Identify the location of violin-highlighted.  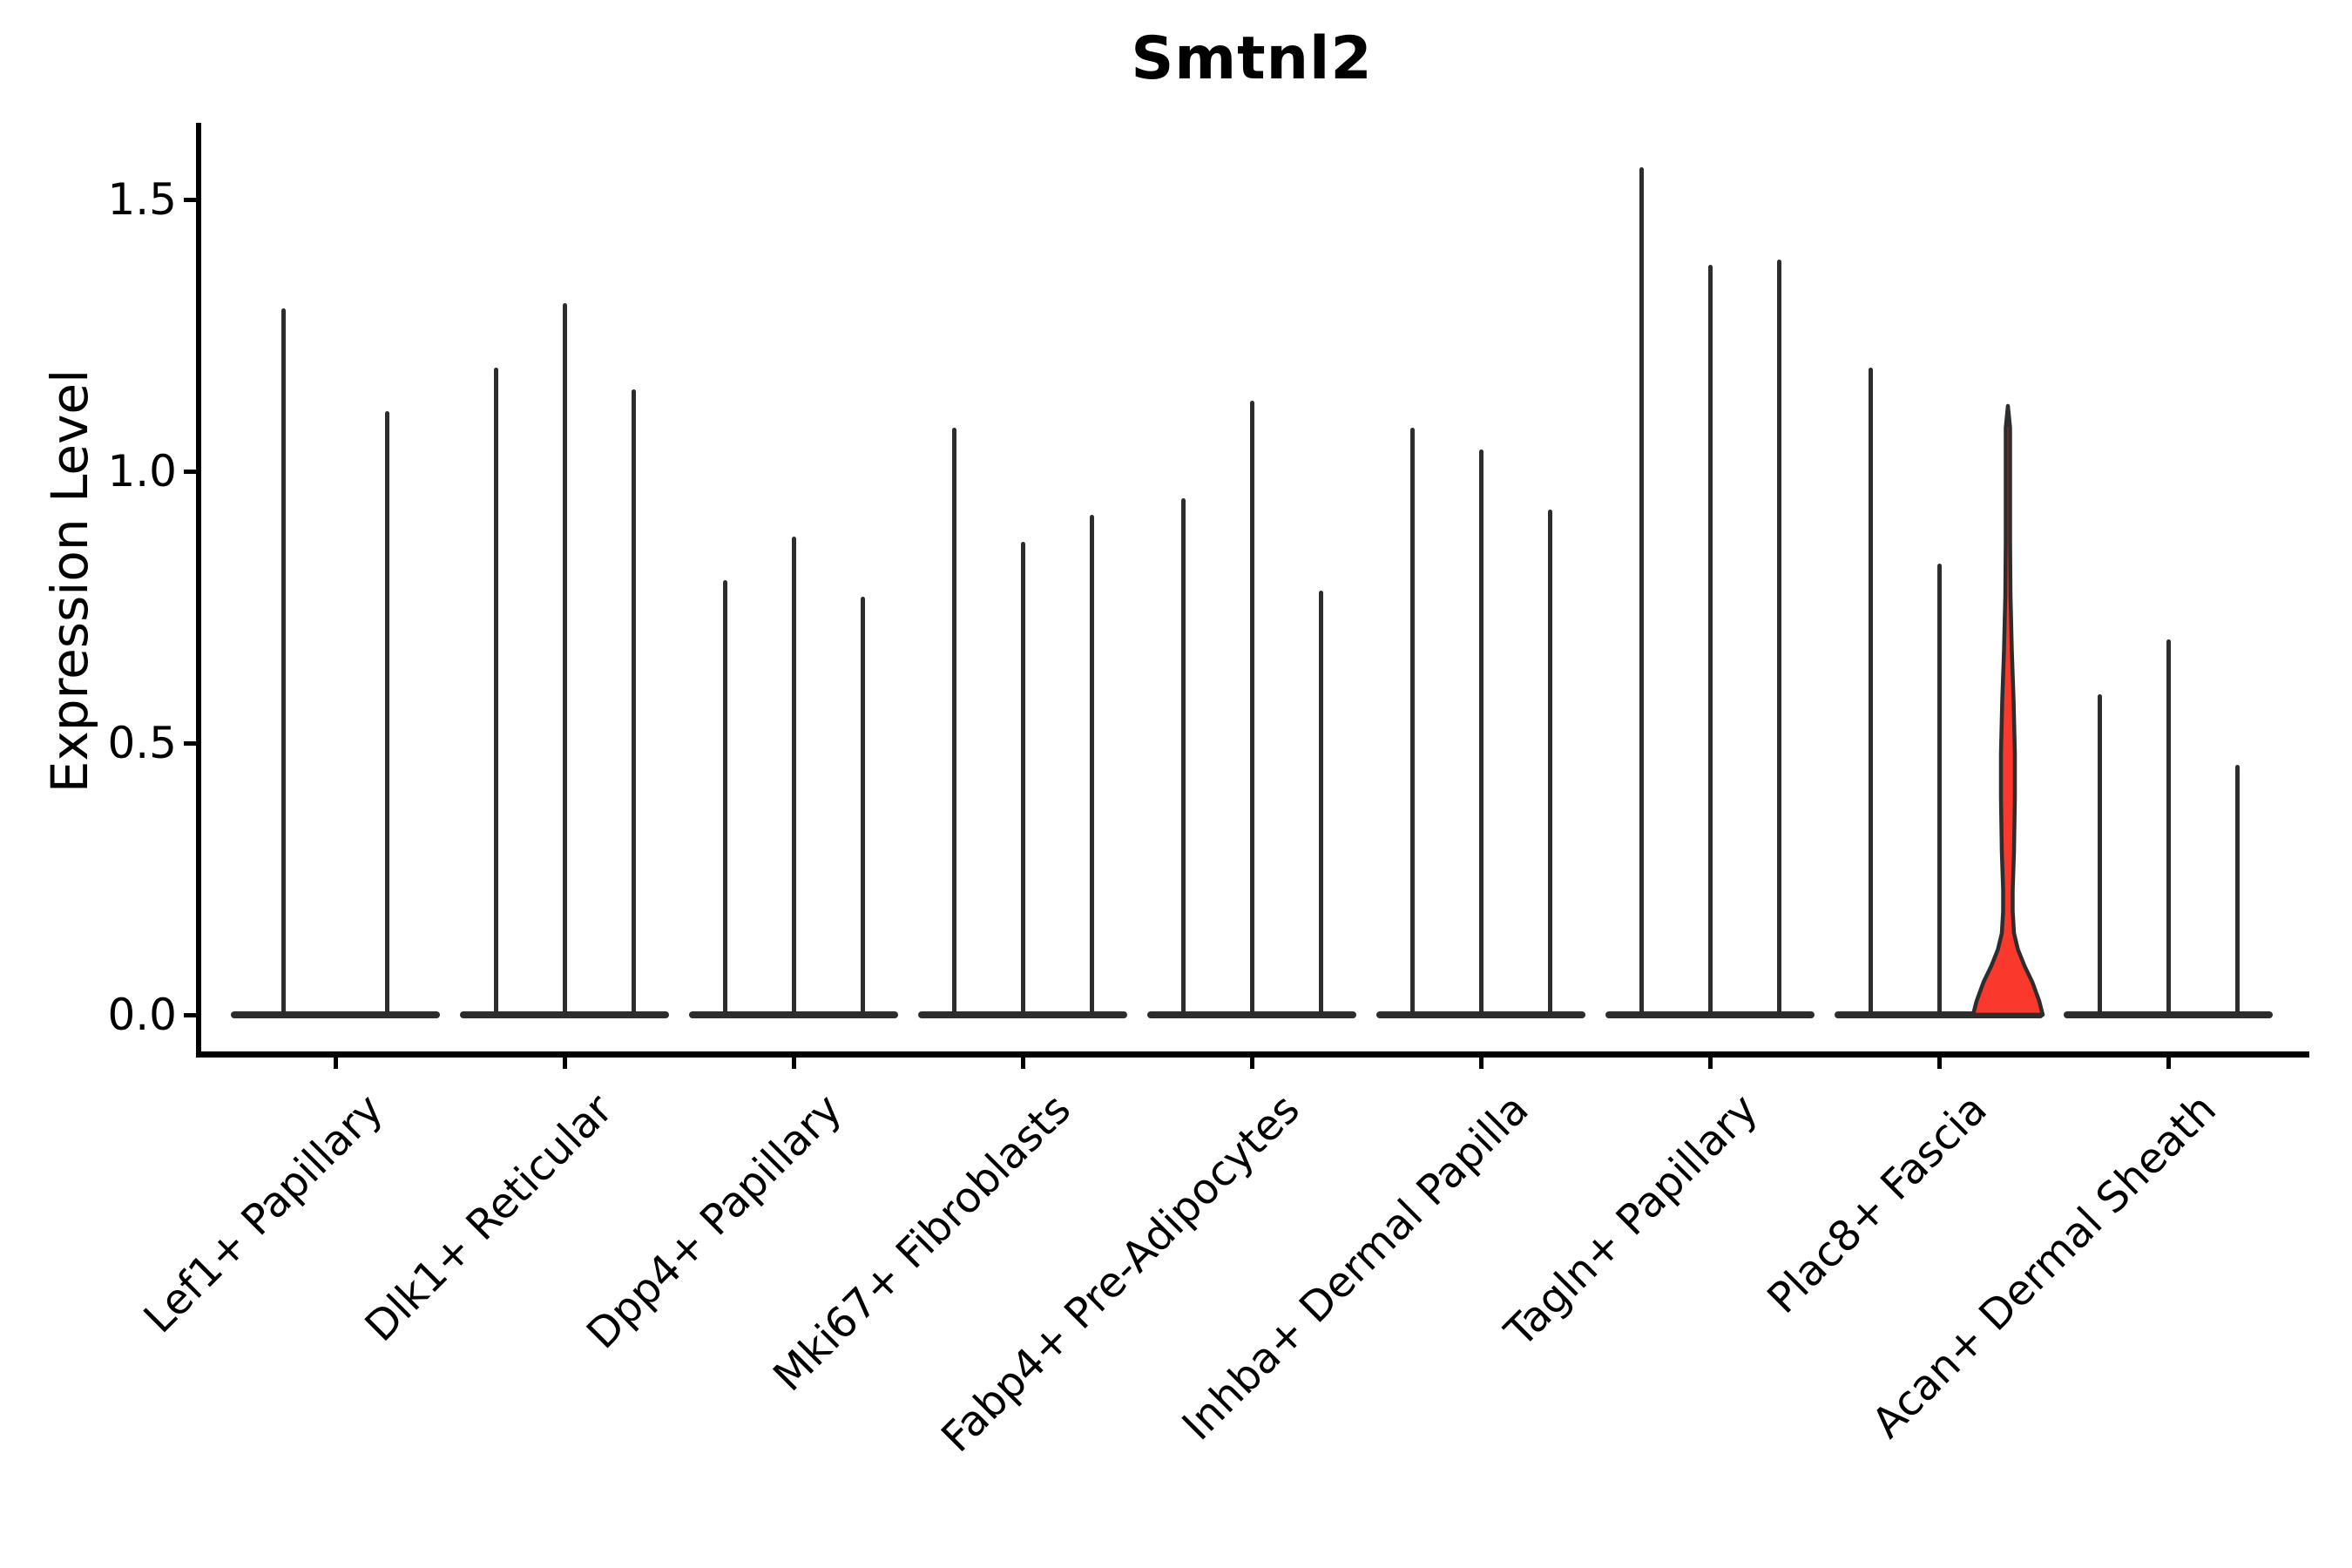
(2008, 710).